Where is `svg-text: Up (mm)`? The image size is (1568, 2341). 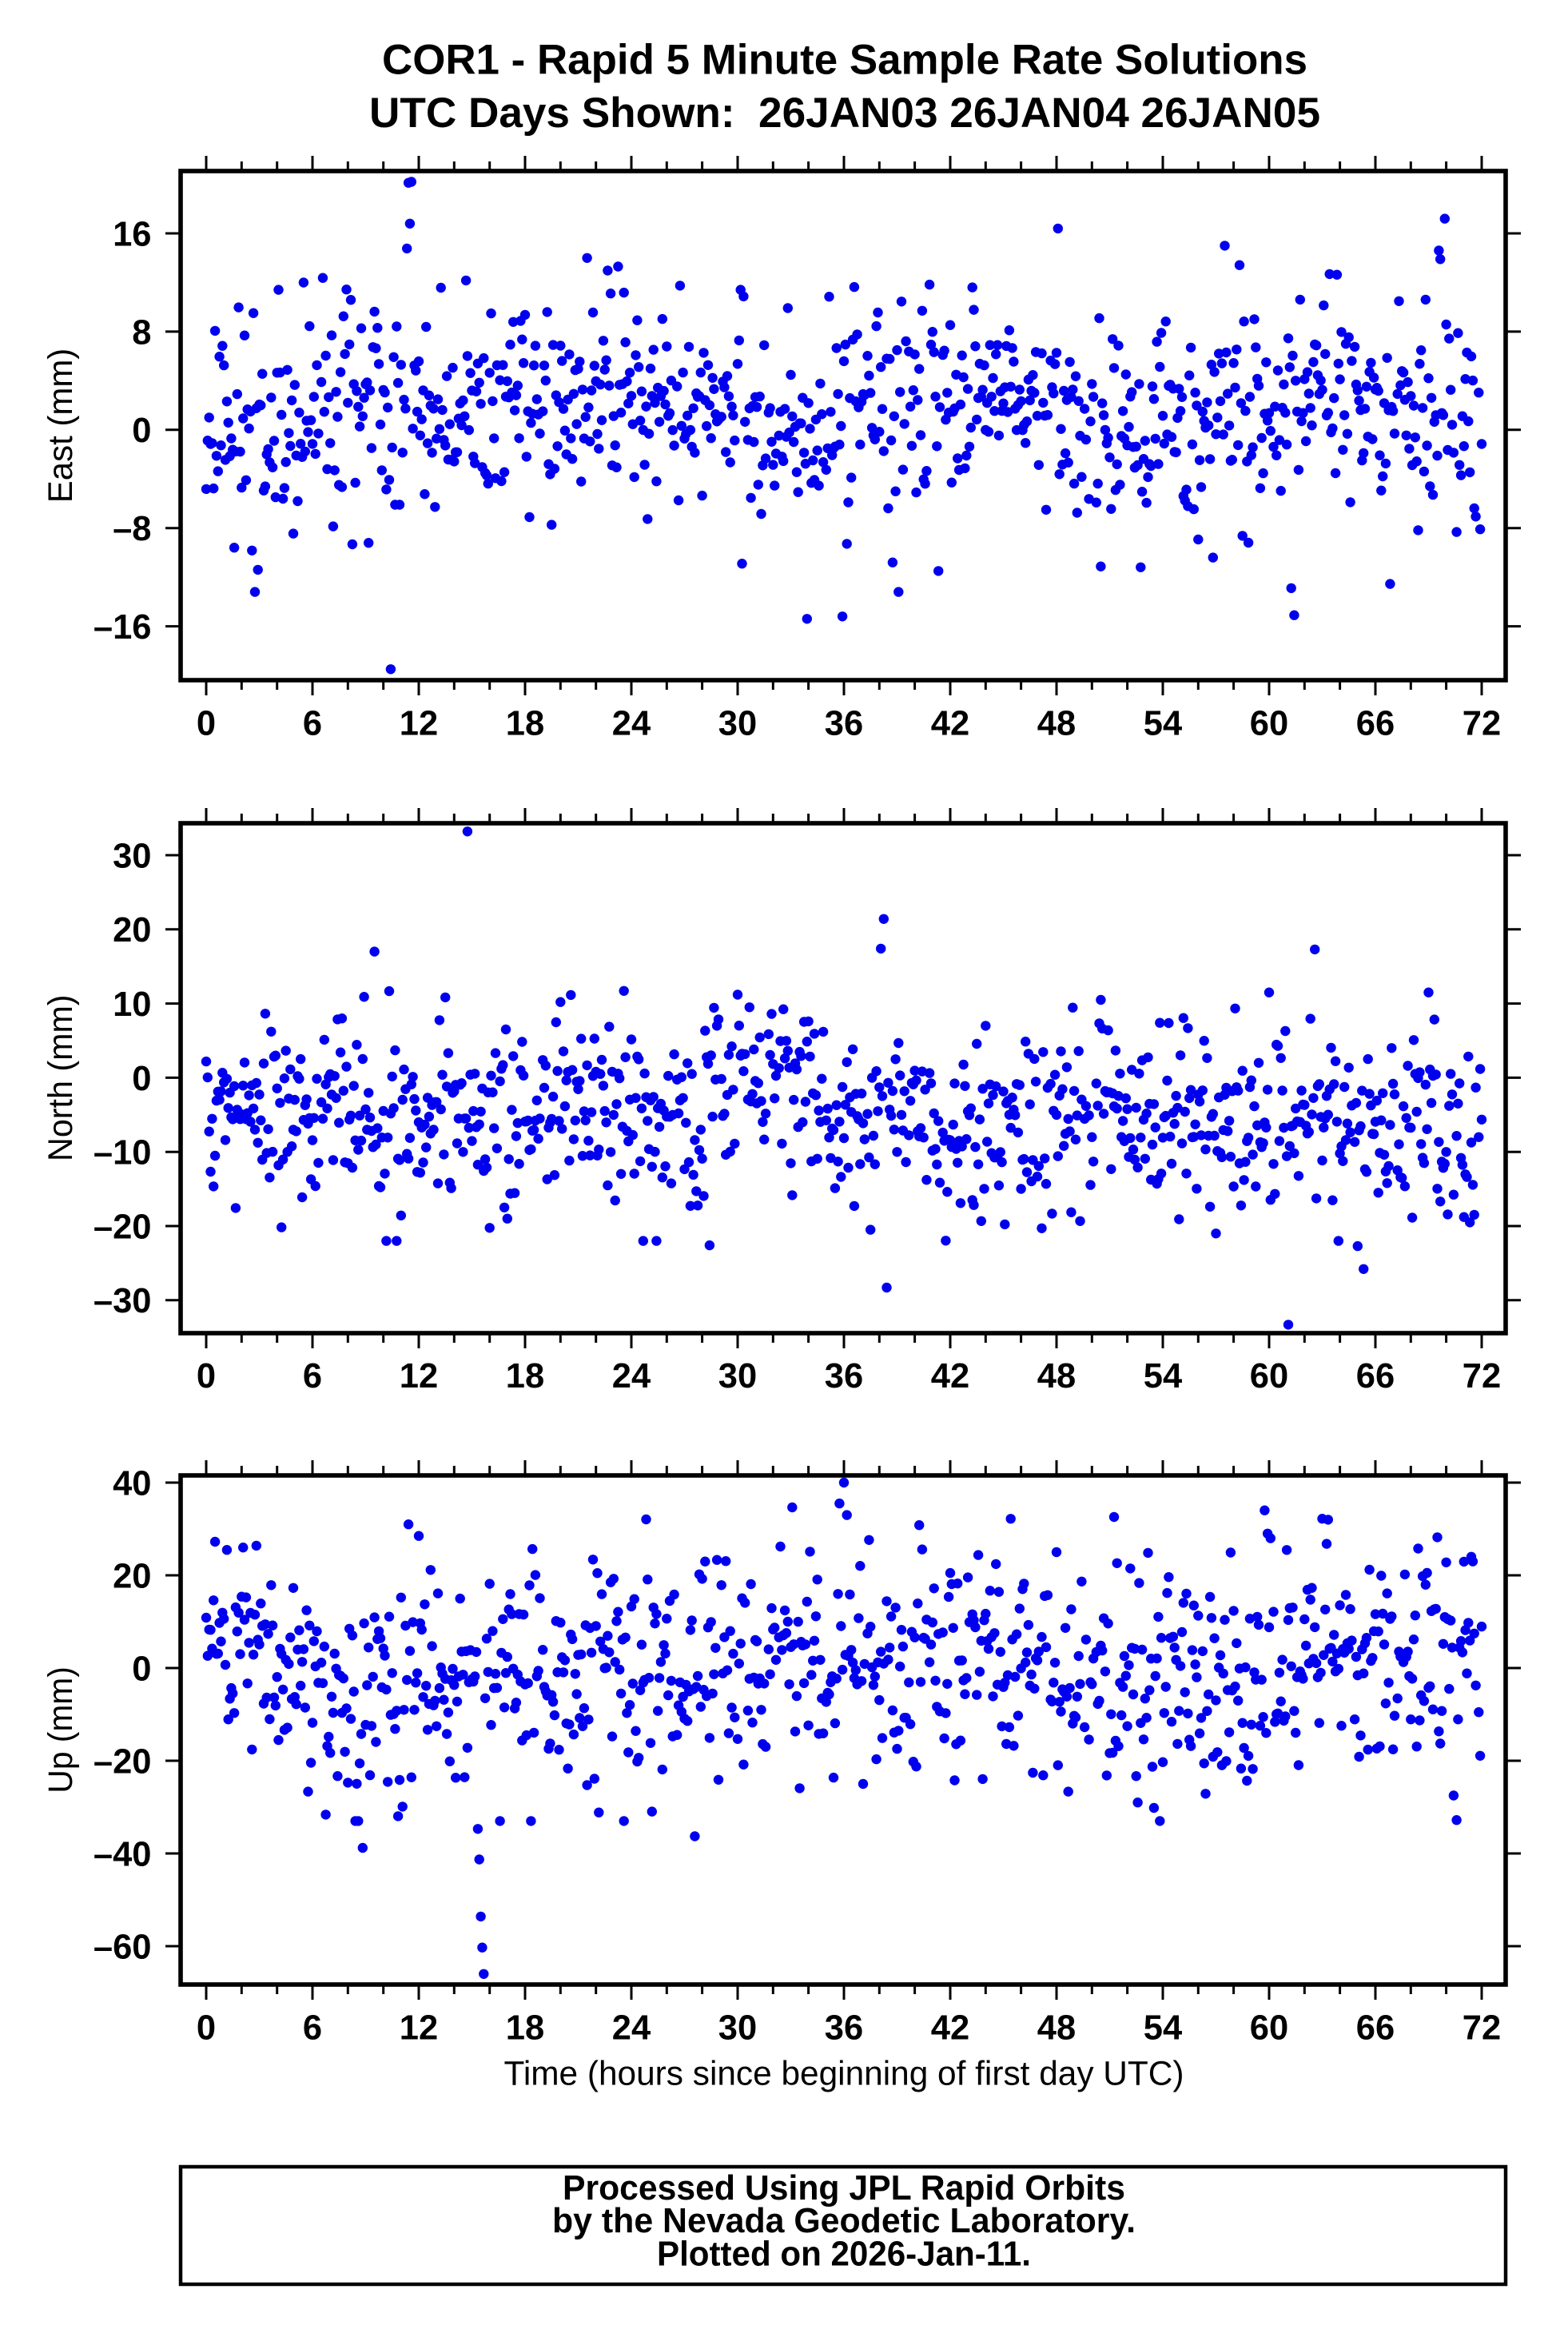
svg-text: Up (mm) is located at coordinates (61, 1730).